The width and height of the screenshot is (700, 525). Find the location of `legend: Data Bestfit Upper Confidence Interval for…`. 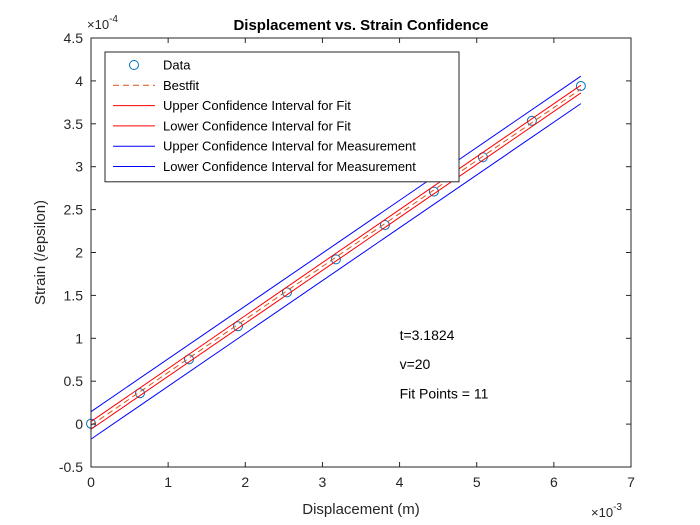

legend: Data Bestfit Upper Confidence Interval for… is located at coordinates (282, 117).